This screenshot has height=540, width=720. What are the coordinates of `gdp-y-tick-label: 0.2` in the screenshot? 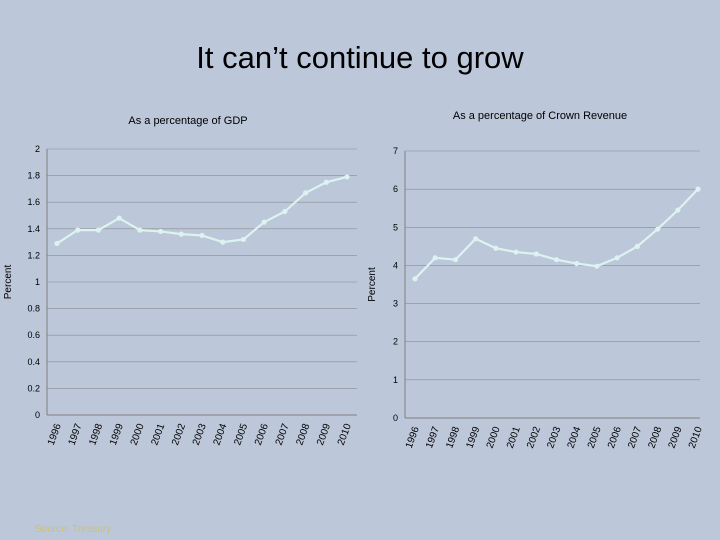 It's located at (33, 388).